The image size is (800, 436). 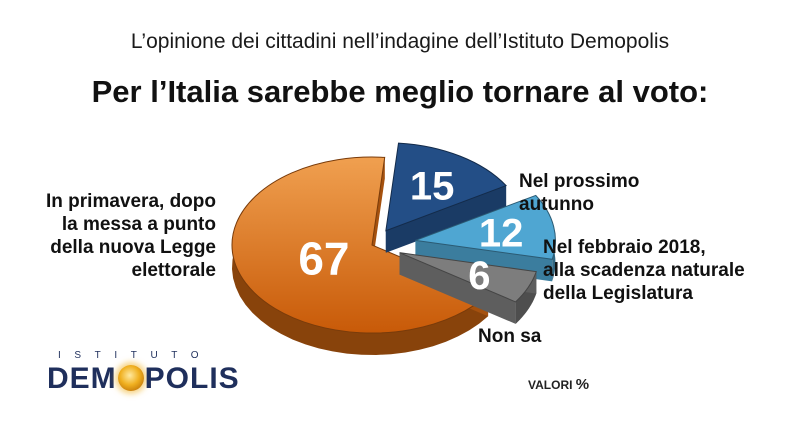 I want to click on slice-label-autunno: Nel prossimo autunno, so click(x=579, y=193).